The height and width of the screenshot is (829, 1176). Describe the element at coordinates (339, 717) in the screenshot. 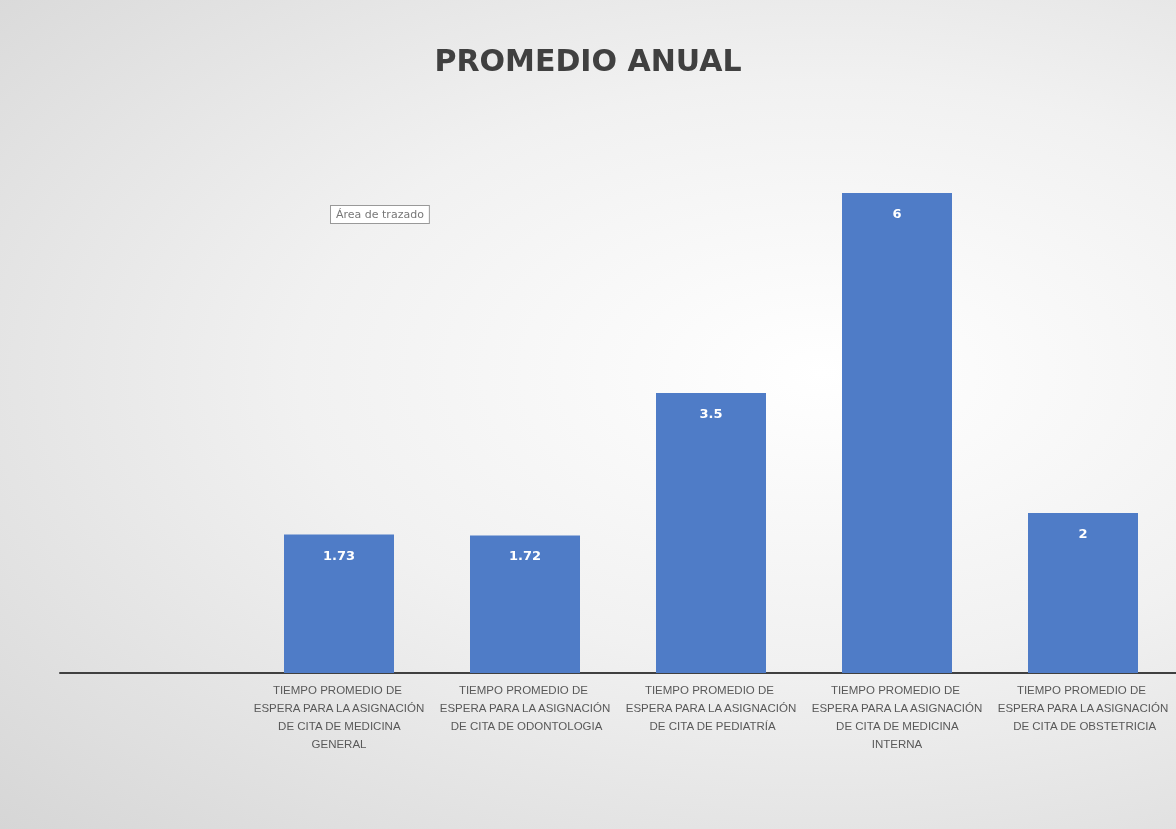

I see `x-tick-label: TIEMPO PROMEDIO DE ESPERA PARA LA ASIGNACIÓN DE CITA DE MEDICINA GENERAL` at that location.